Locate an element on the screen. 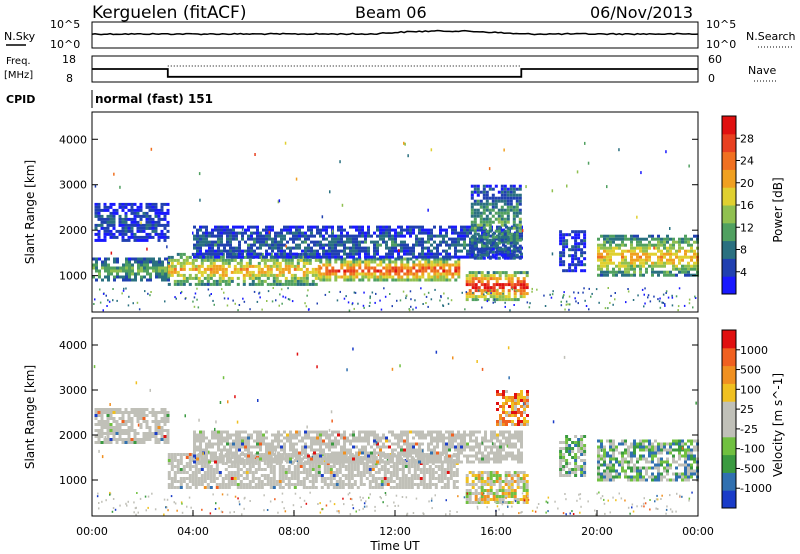  freq-left-tick-top: 18 is located at coordinates (69, 59).